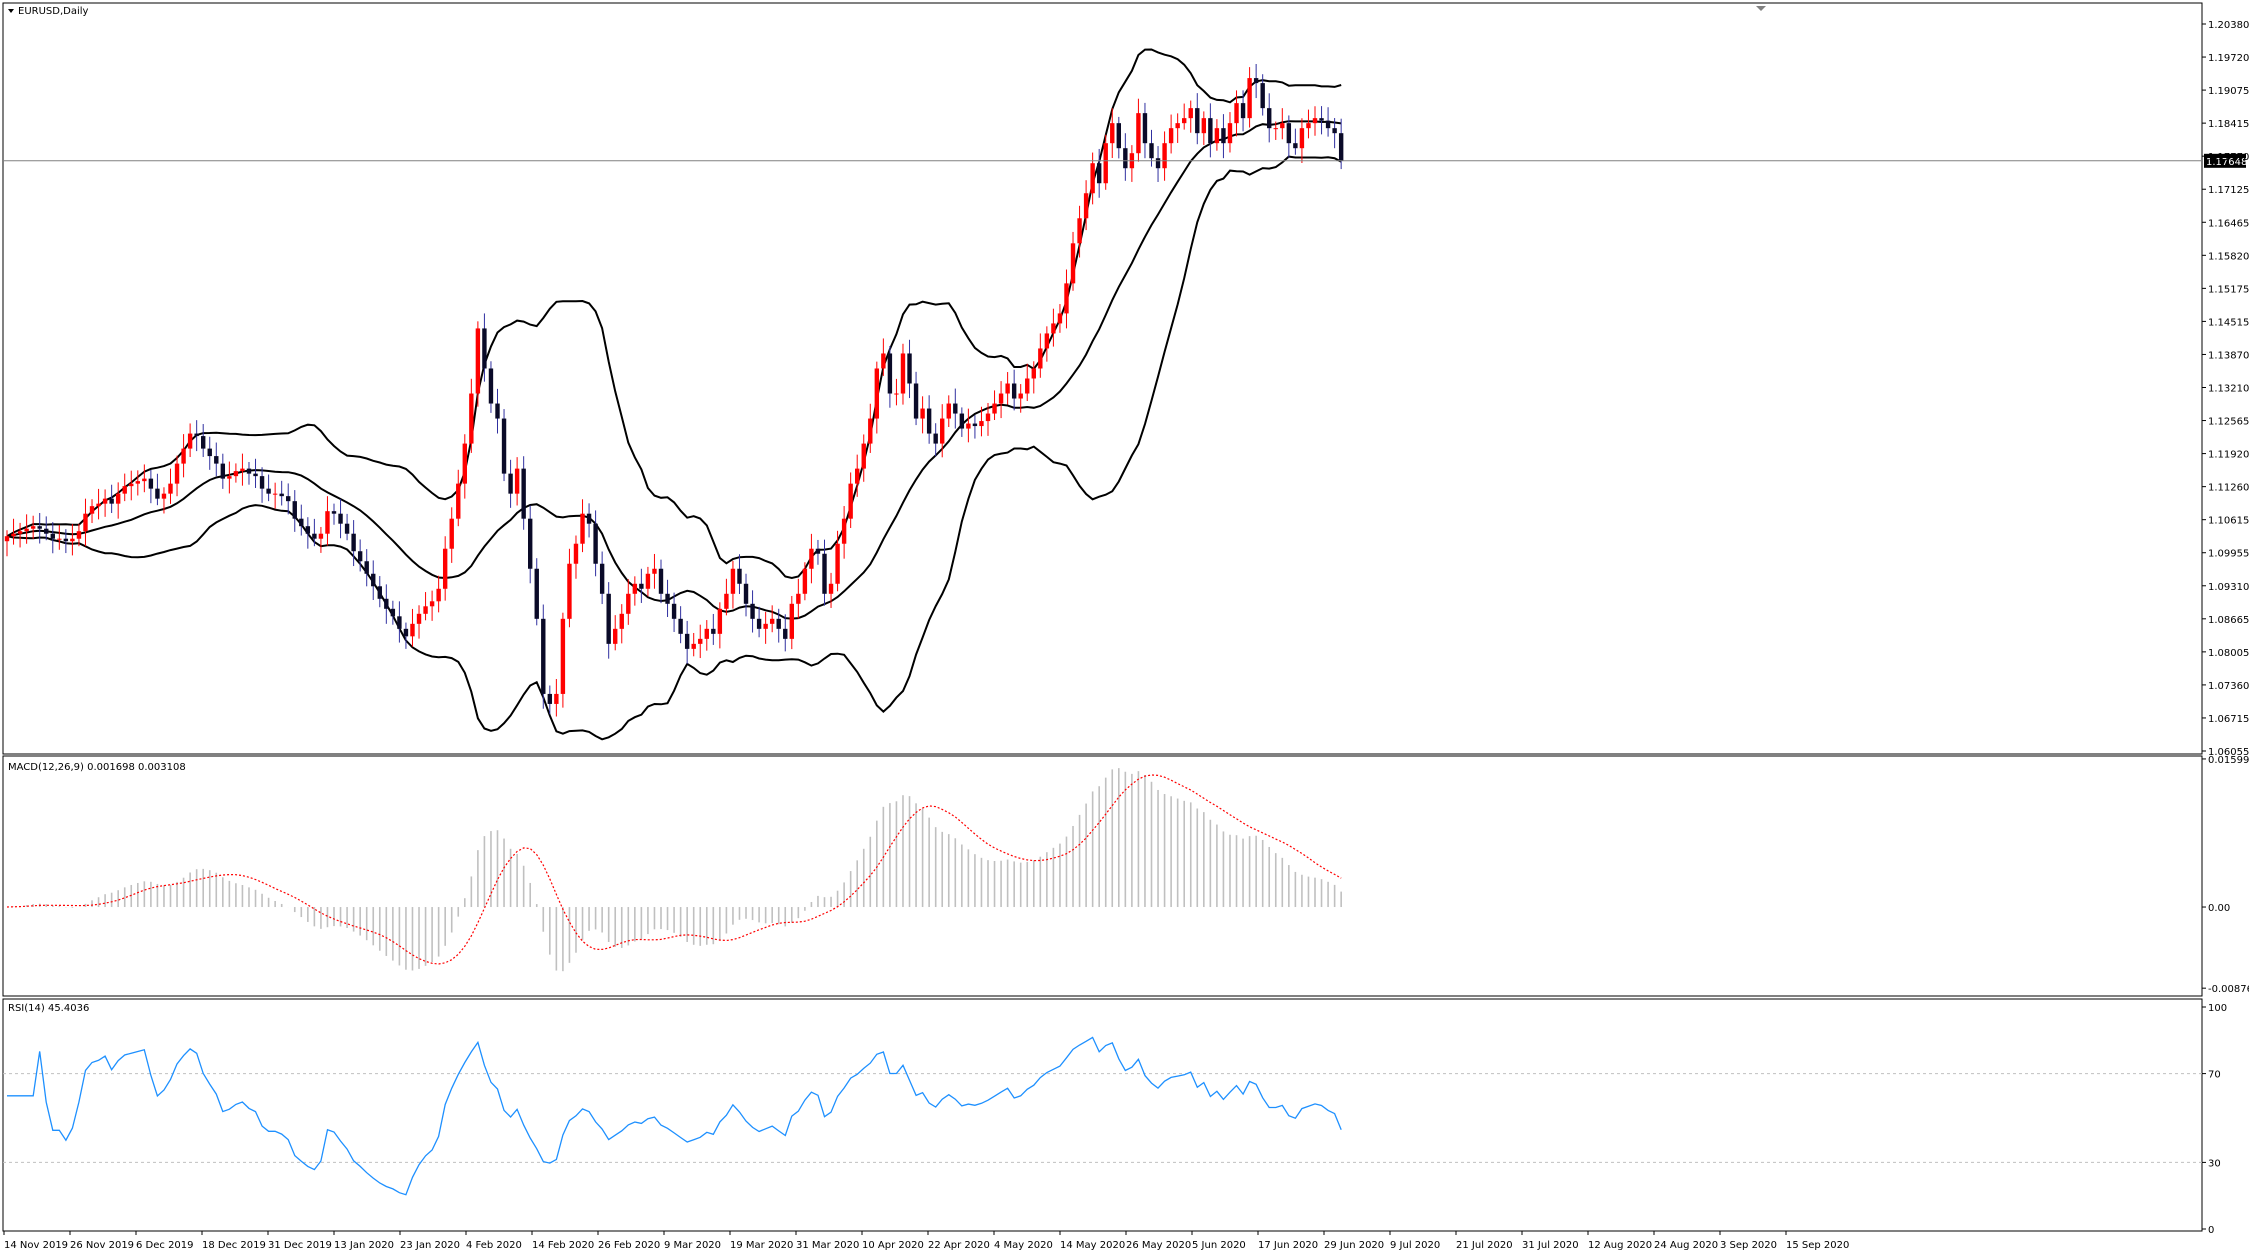  Describe the element at coordinates (11, 11) in the screenshot. I see `symbol-menu-arrow-icon` at that location.